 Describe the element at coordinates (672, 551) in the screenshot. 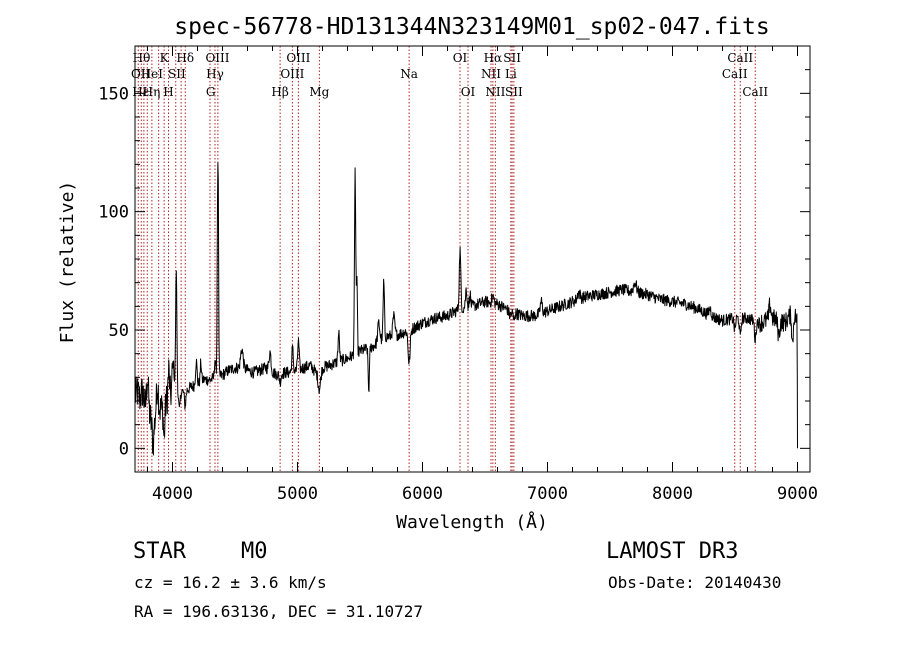

I see `survey-label: LAMOST DR3` at that location.